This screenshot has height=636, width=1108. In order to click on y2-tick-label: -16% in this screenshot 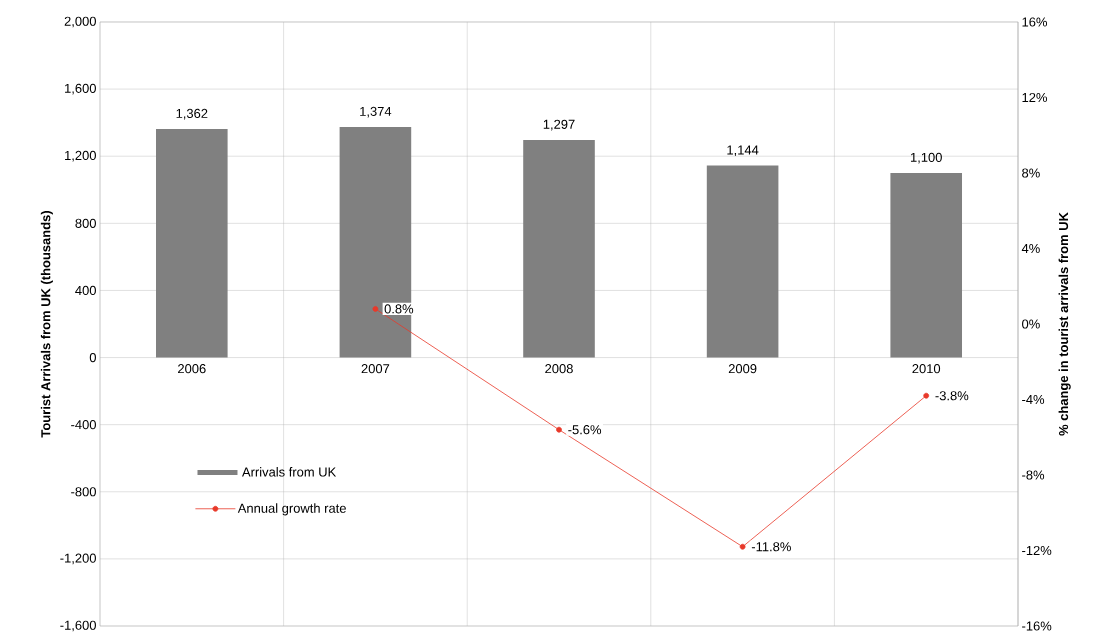, I will do `click(1037, 626)`.